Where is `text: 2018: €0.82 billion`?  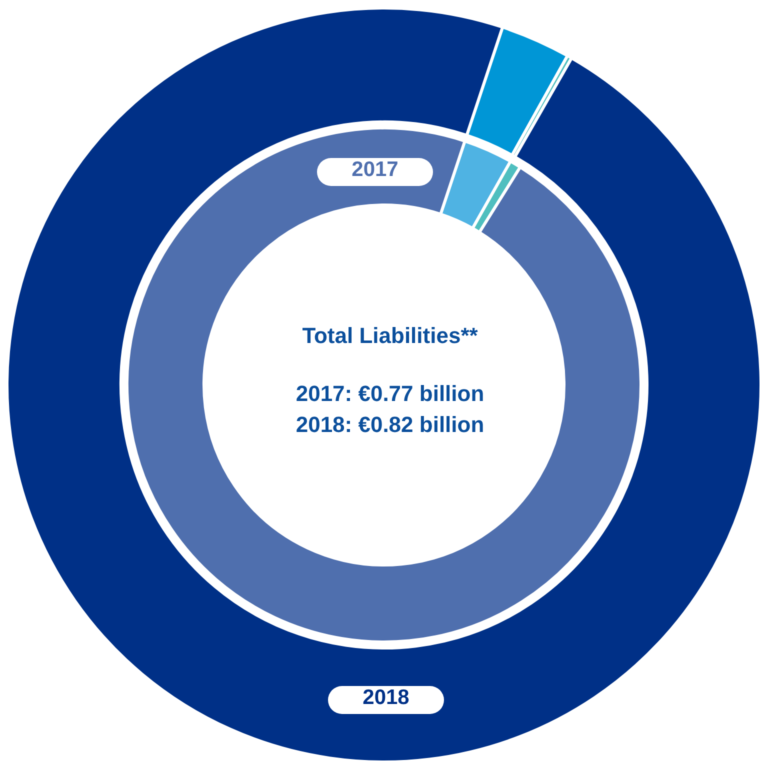
text: 2018: €0.82 billion is located at coordinates (390, 424).